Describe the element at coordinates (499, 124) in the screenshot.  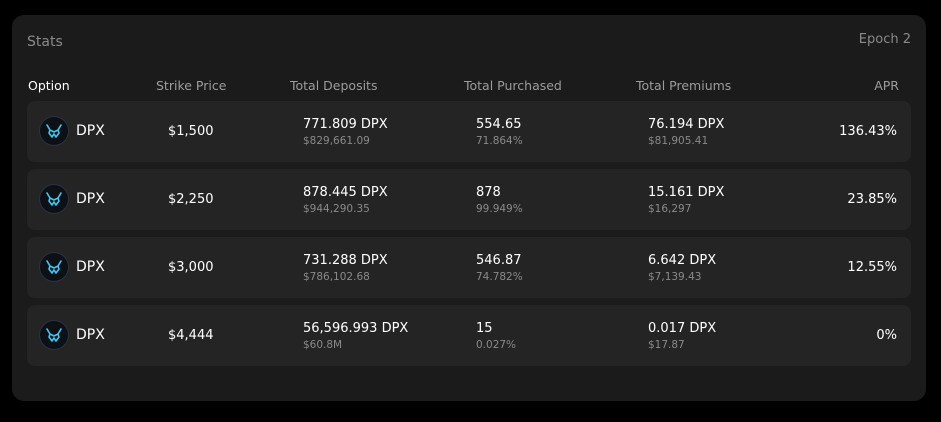
I see `total-purchased: 554.65` at that location.